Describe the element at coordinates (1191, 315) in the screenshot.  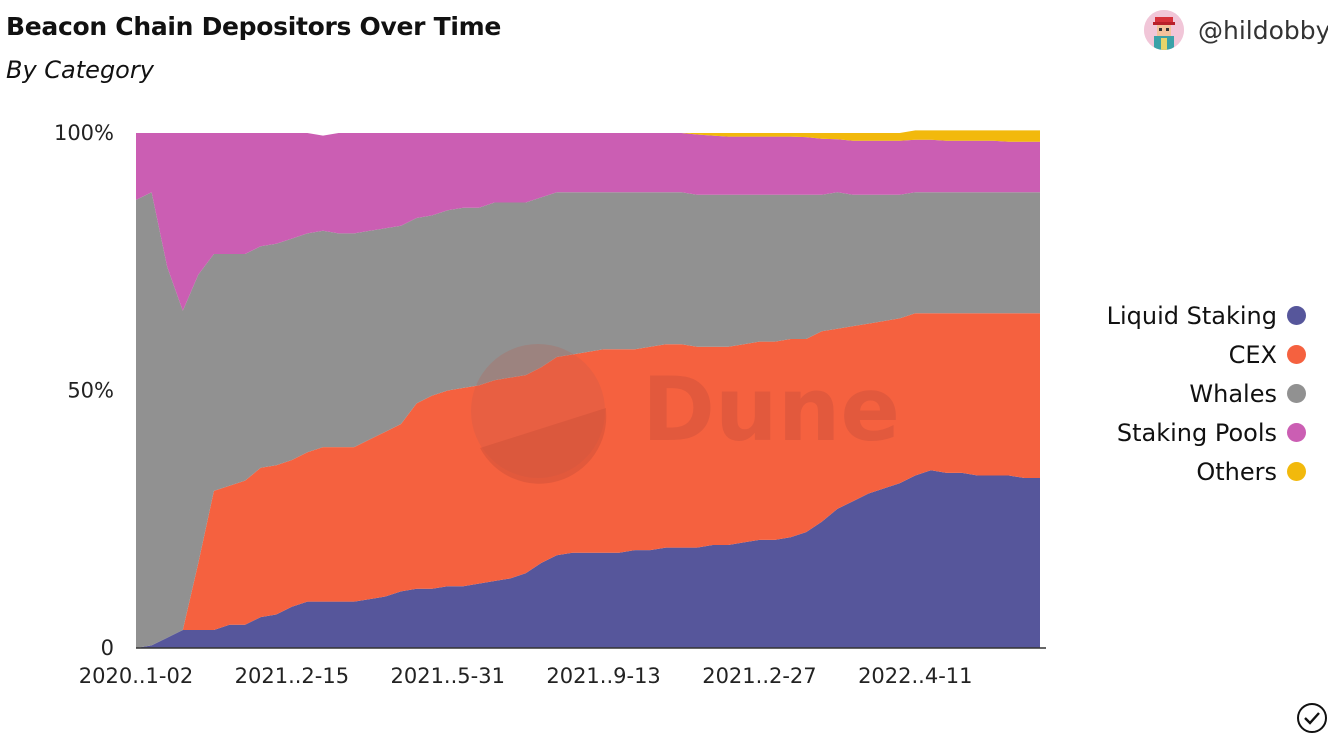
I see `legend-label: Liquid Staking` at that location.